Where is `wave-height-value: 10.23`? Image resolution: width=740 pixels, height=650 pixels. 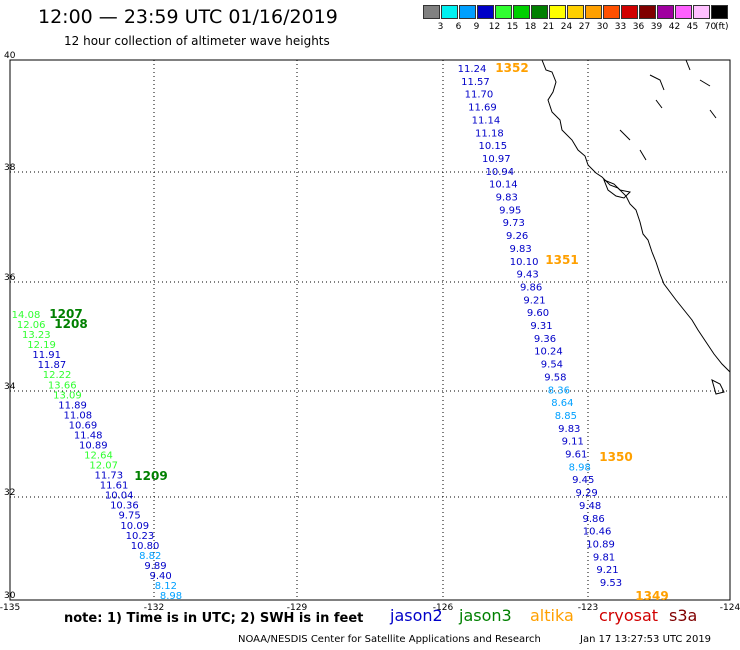 wave-height-value: 10.23 is located at coordinates (140, 536).